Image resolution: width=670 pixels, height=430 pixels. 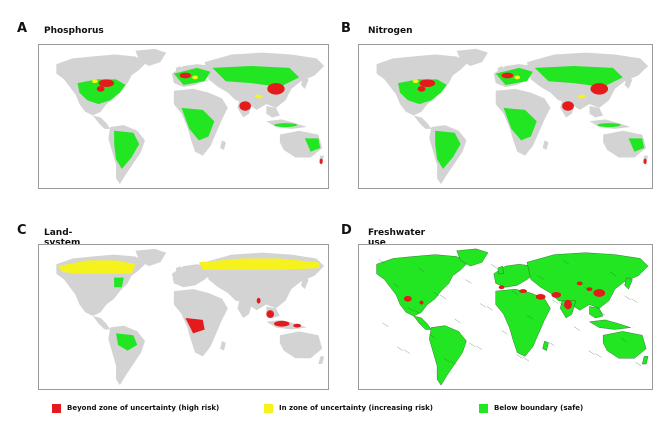 What do you see at coordinates (56, 408) in the screenshot?
I see `legend-swatch-high-risk` at bounding box center [56, 408].